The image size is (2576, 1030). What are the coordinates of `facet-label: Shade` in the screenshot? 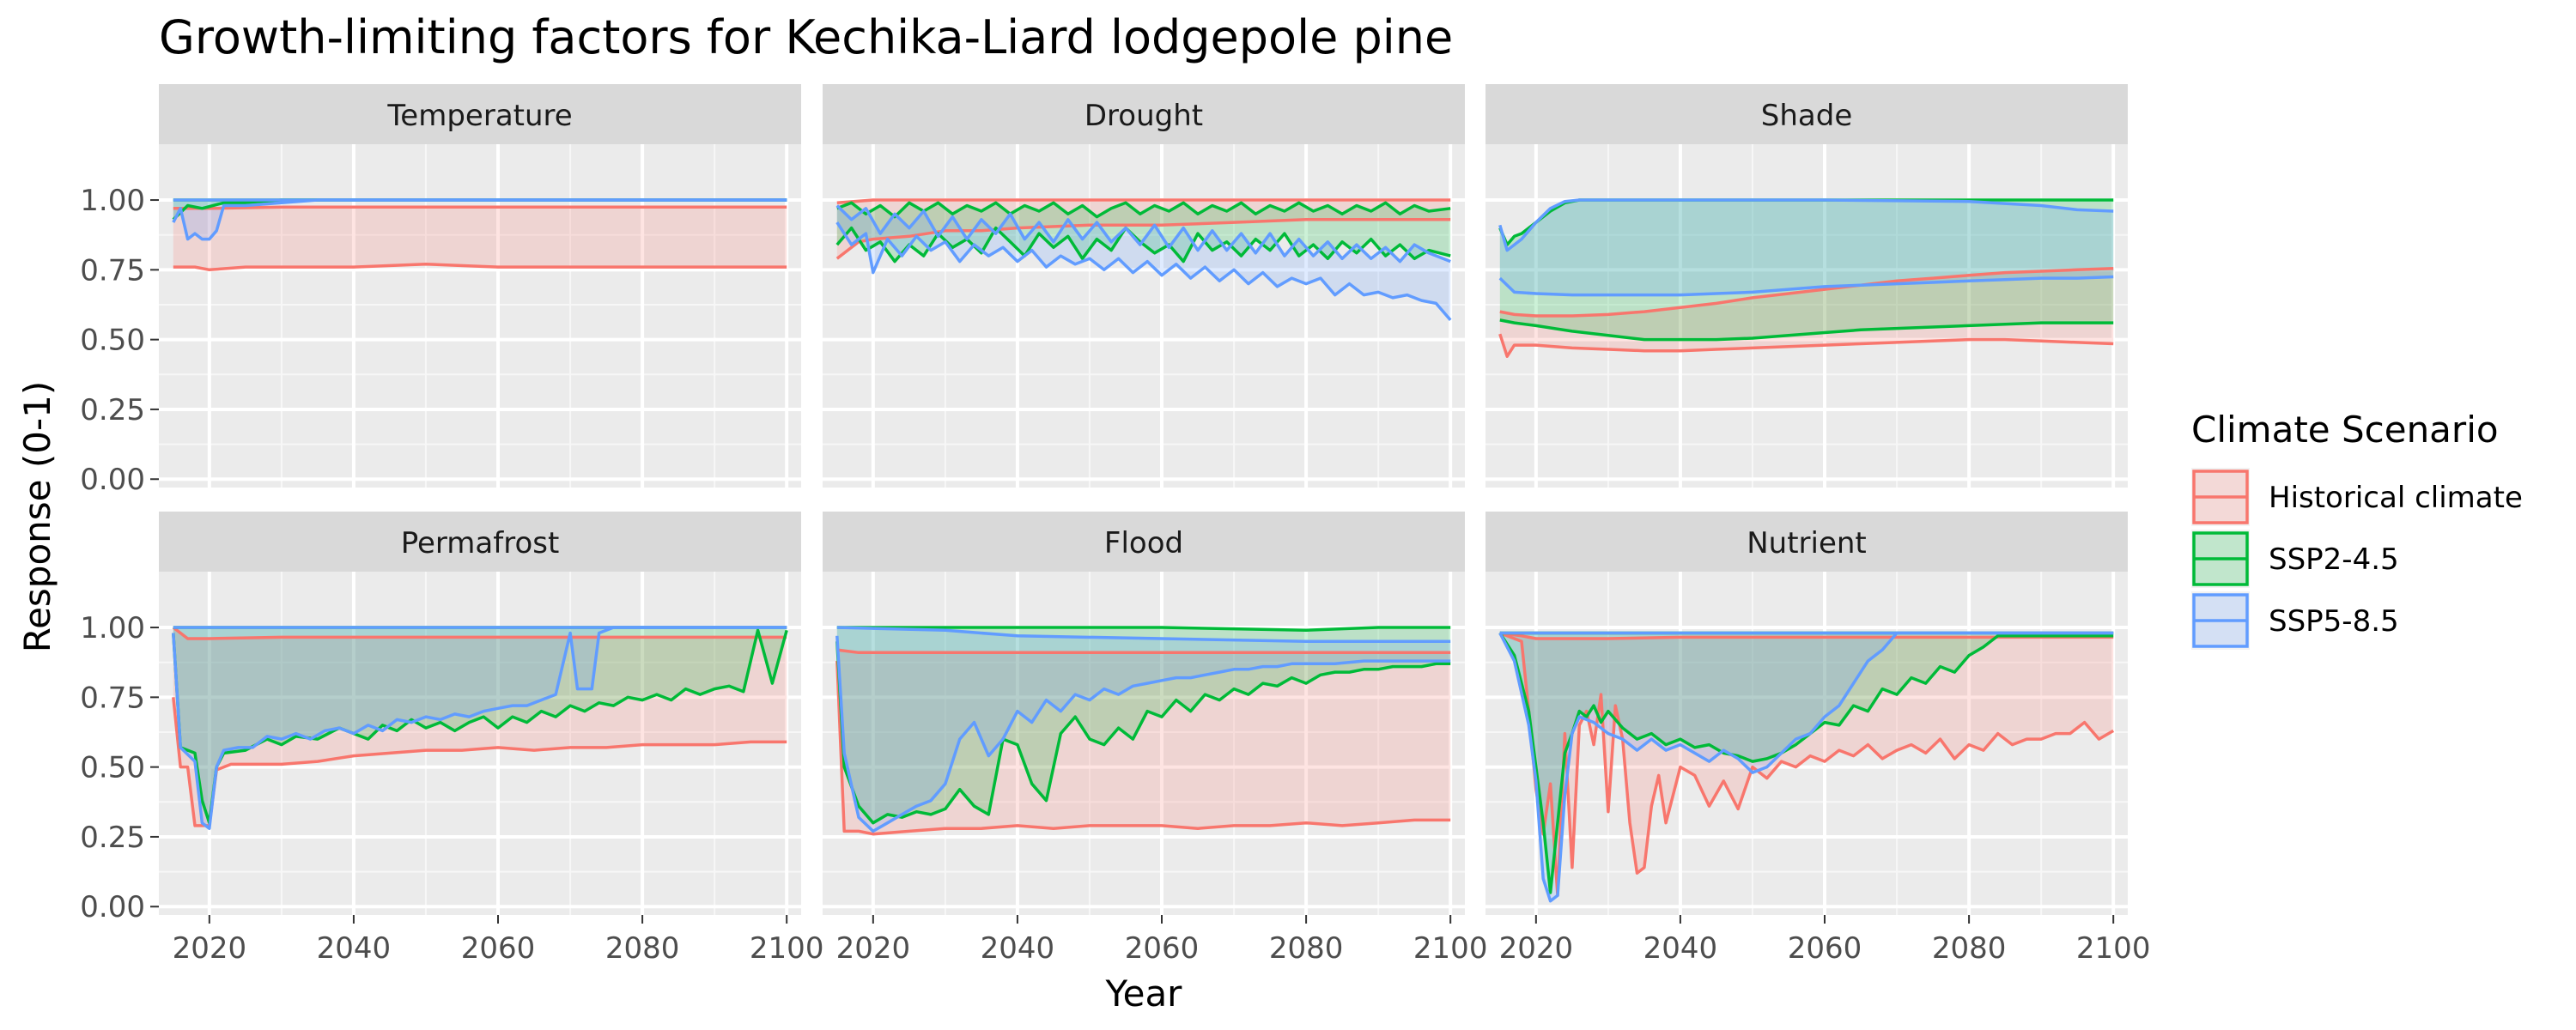 It's located at (1806, 116).